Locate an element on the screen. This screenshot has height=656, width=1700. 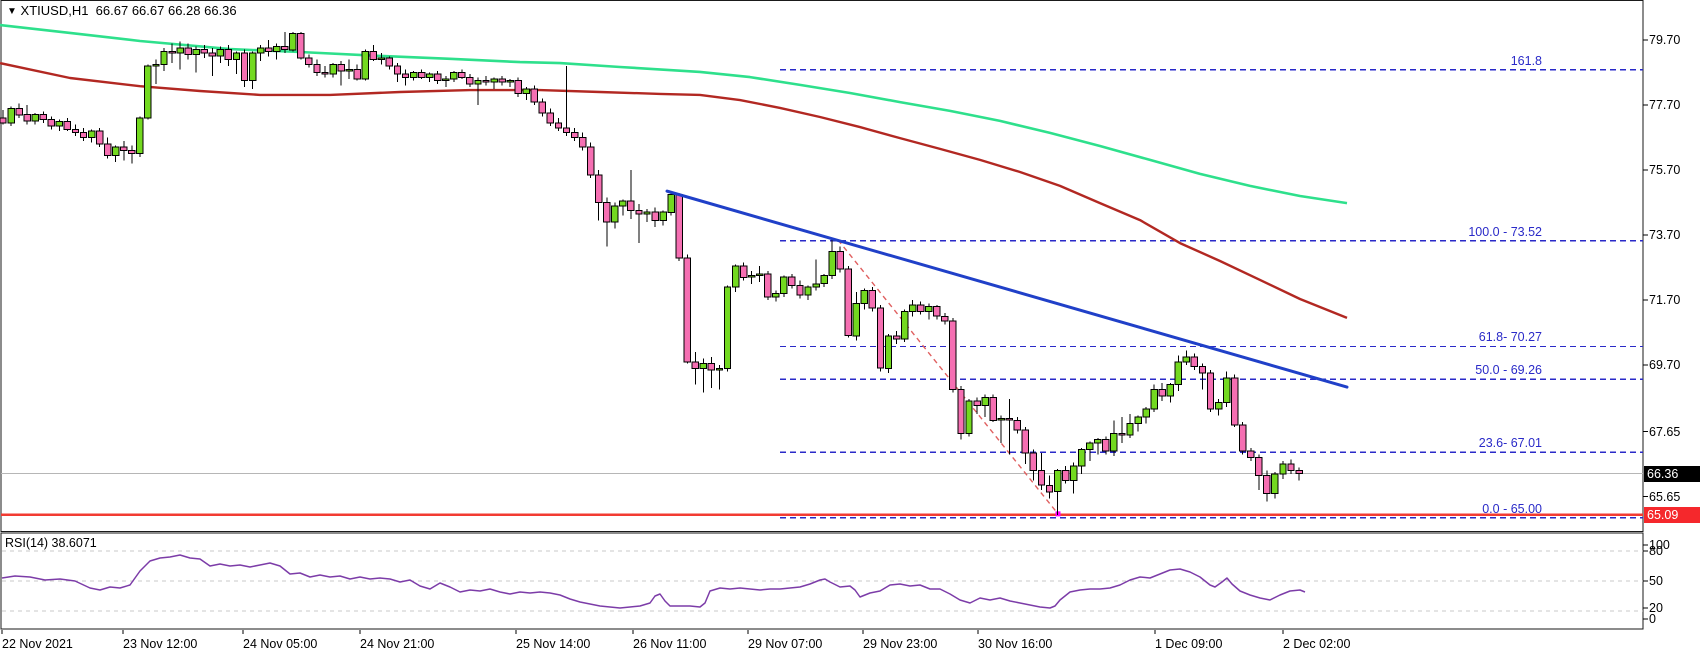
price-axis-label: 79.70 is located at coordinates (1665, 40).